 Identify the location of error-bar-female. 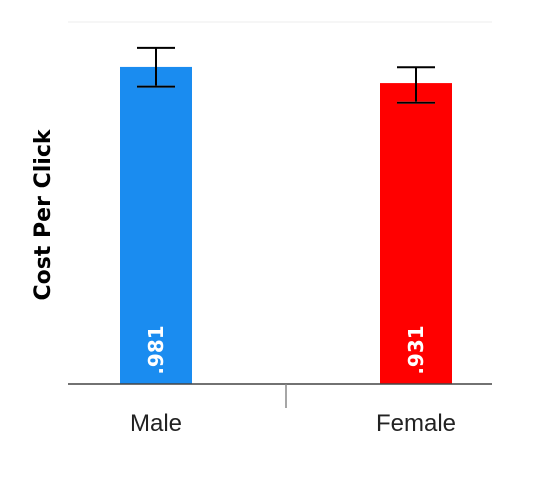
(416, 85).